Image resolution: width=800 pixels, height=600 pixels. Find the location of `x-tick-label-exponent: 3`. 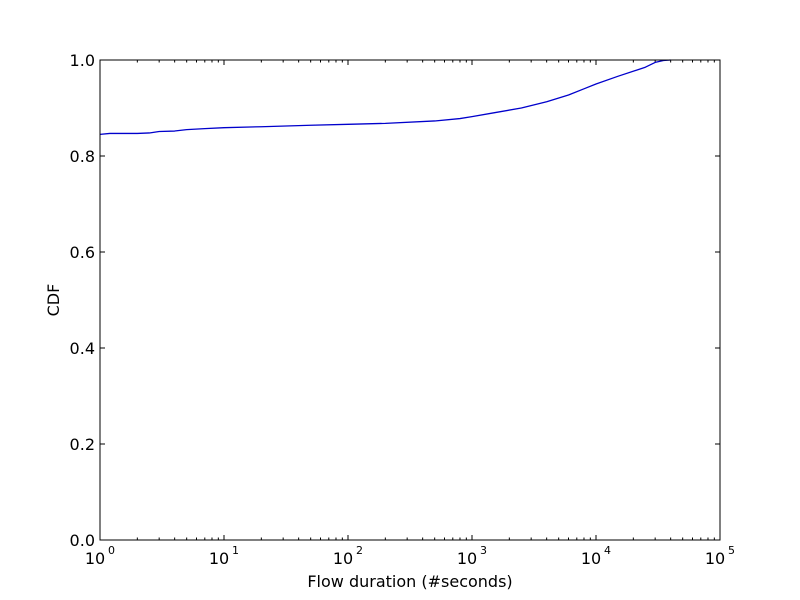

x-tick-label-exponent: 3 is located at coordinates (483, 550).